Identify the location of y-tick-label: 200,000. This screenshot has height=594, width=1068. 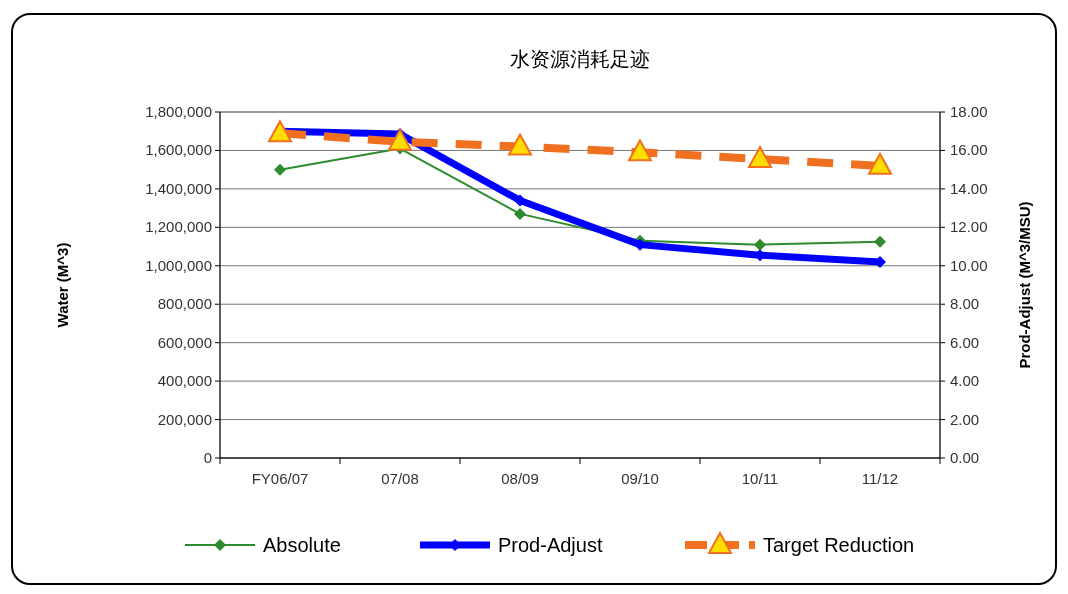
(184, 419).